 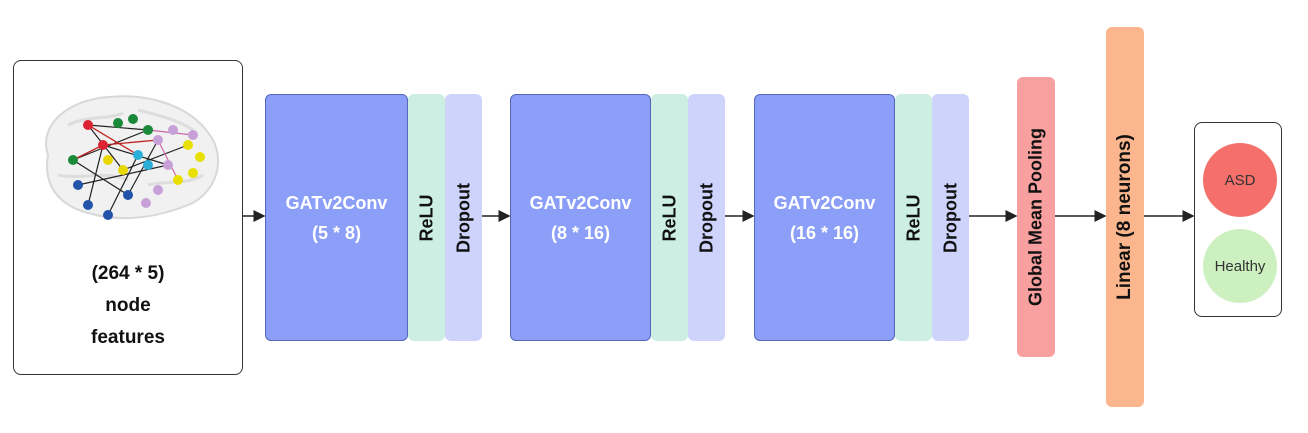 I want to click on dropout-block-2: Dropout, so click(x=706, y=217).